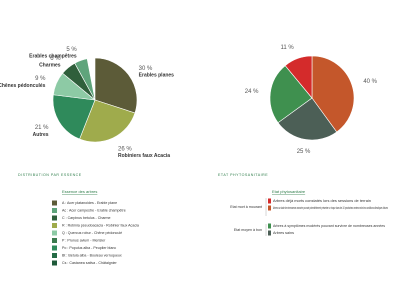  What do you see at coordinates (71, 50) in the screenshot?
I see `value-label: 5 %` at bounding box center [71, 50].